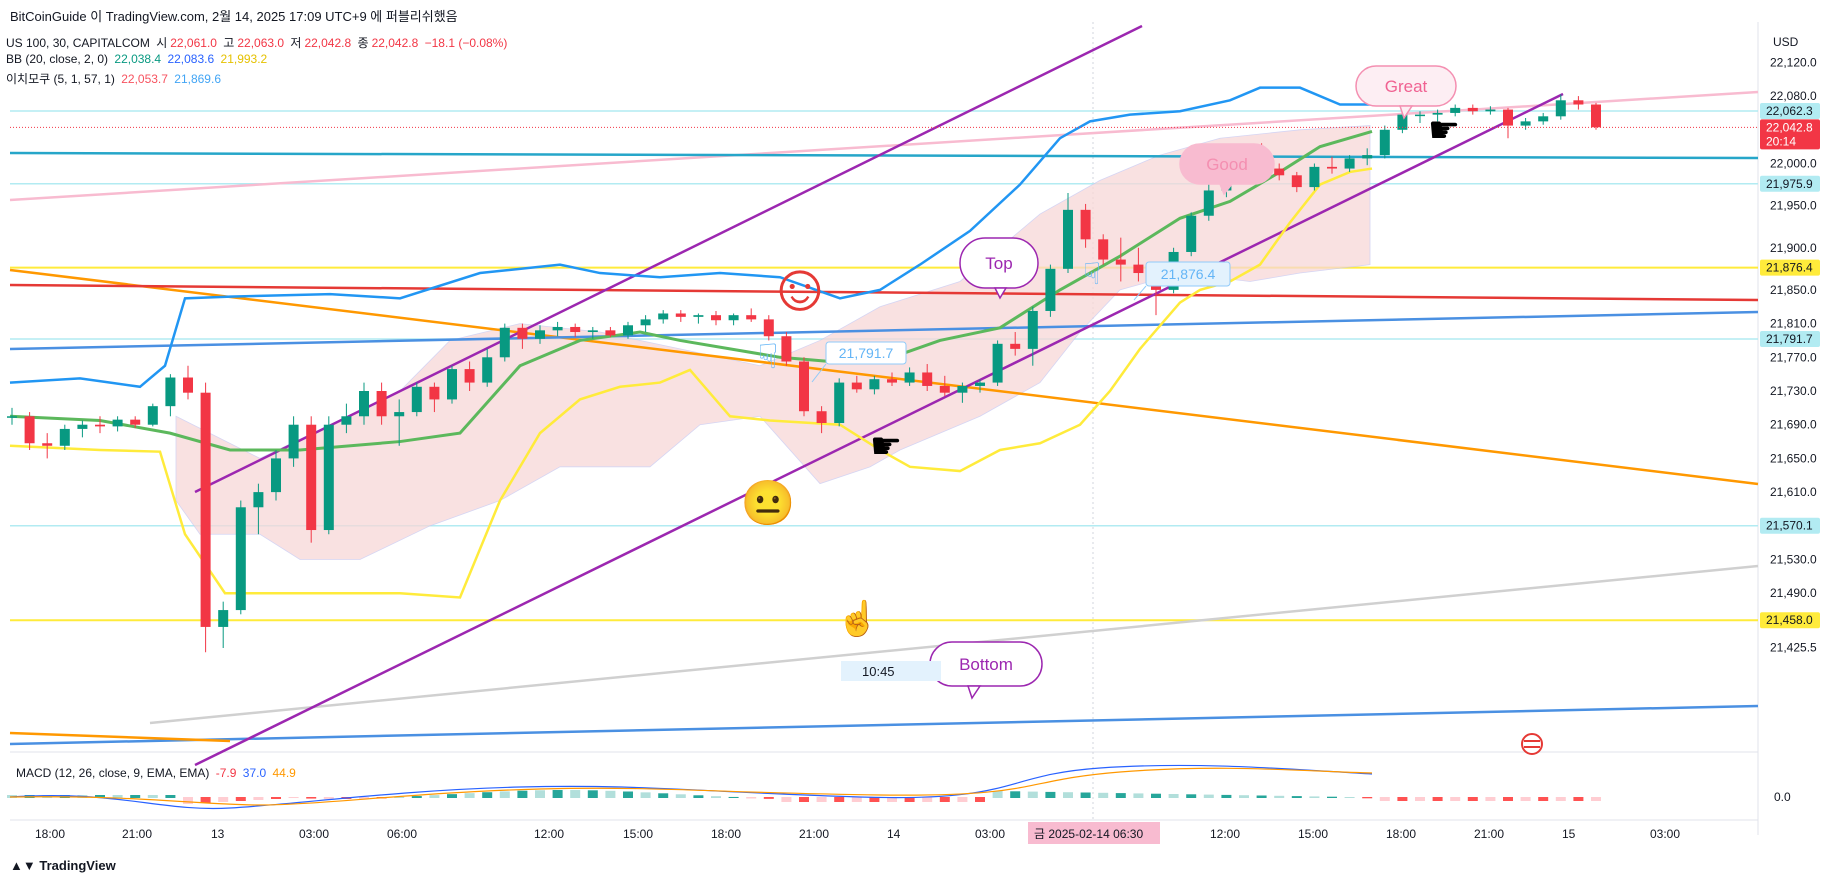 Image resolution: width=1835 pixels, height=883 pixels. What do you see at coordinates (1789, 620) in the screenshot?
I see `price-label-text: 21,458.0` at bounding box center [1789, 620].